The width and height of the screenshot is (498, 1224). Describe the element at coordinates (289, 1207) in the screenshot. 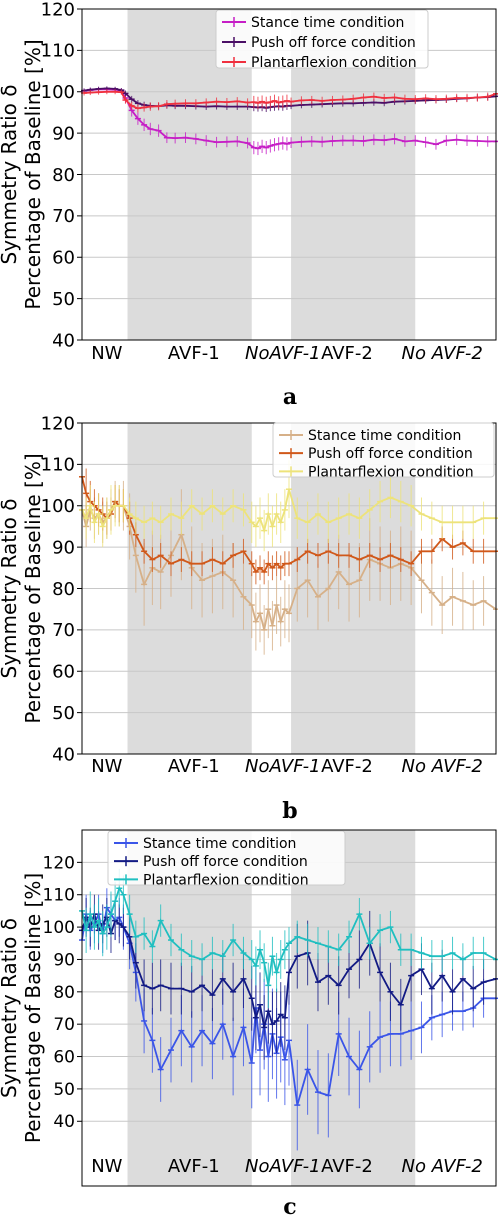

I see `panel-letter: c` at that location.